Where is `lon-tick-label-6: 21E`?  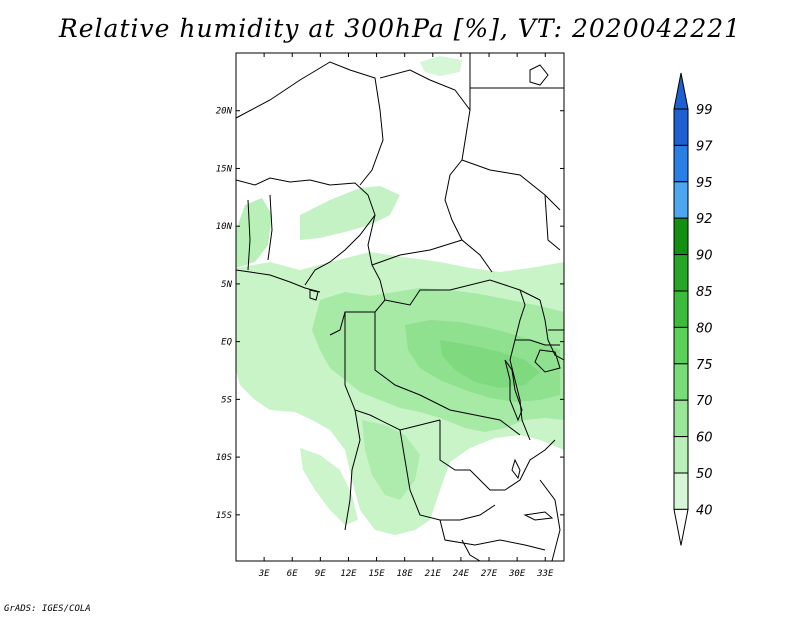 lon-tick-label-6: 21E is located at coordinates (433, 574).